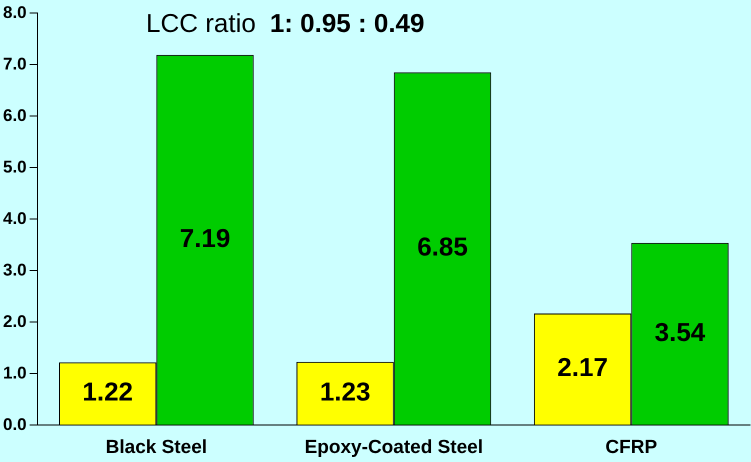 The image size is (751, 462). I want to click on data-label: 6.85, so click(442, 247).